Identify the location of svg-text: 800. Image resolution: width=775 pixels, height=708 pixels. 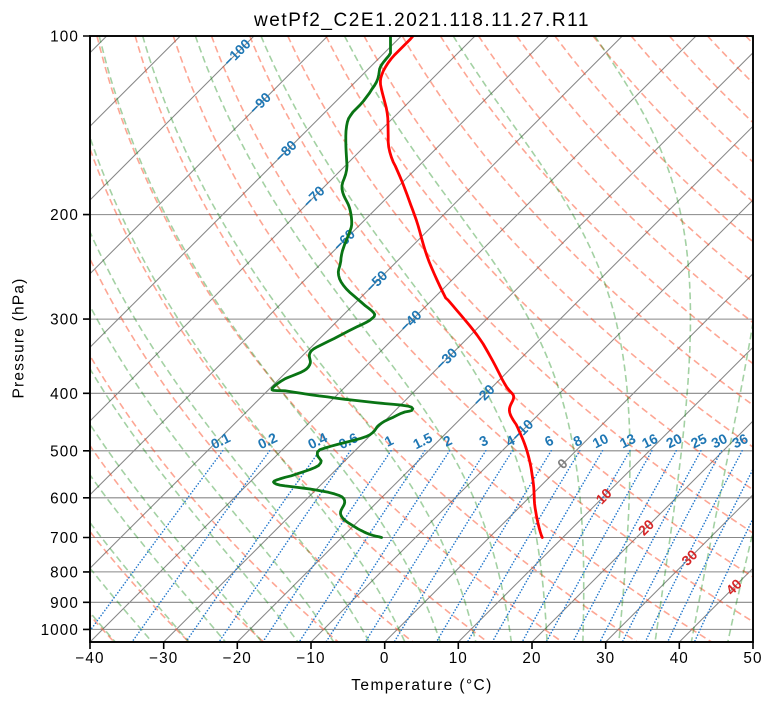
(64, 572).